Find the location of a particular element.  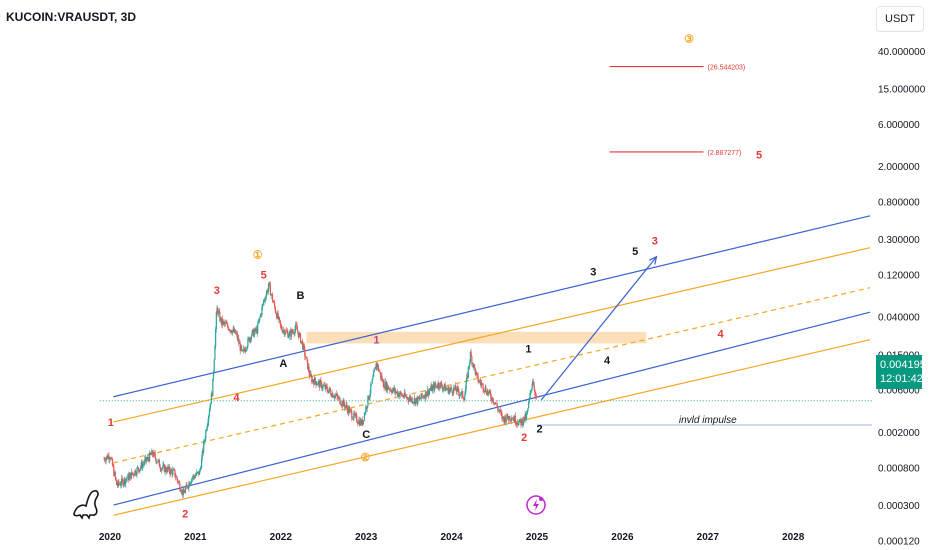

resistance-zone-layer is located at coordinates (476, 337).